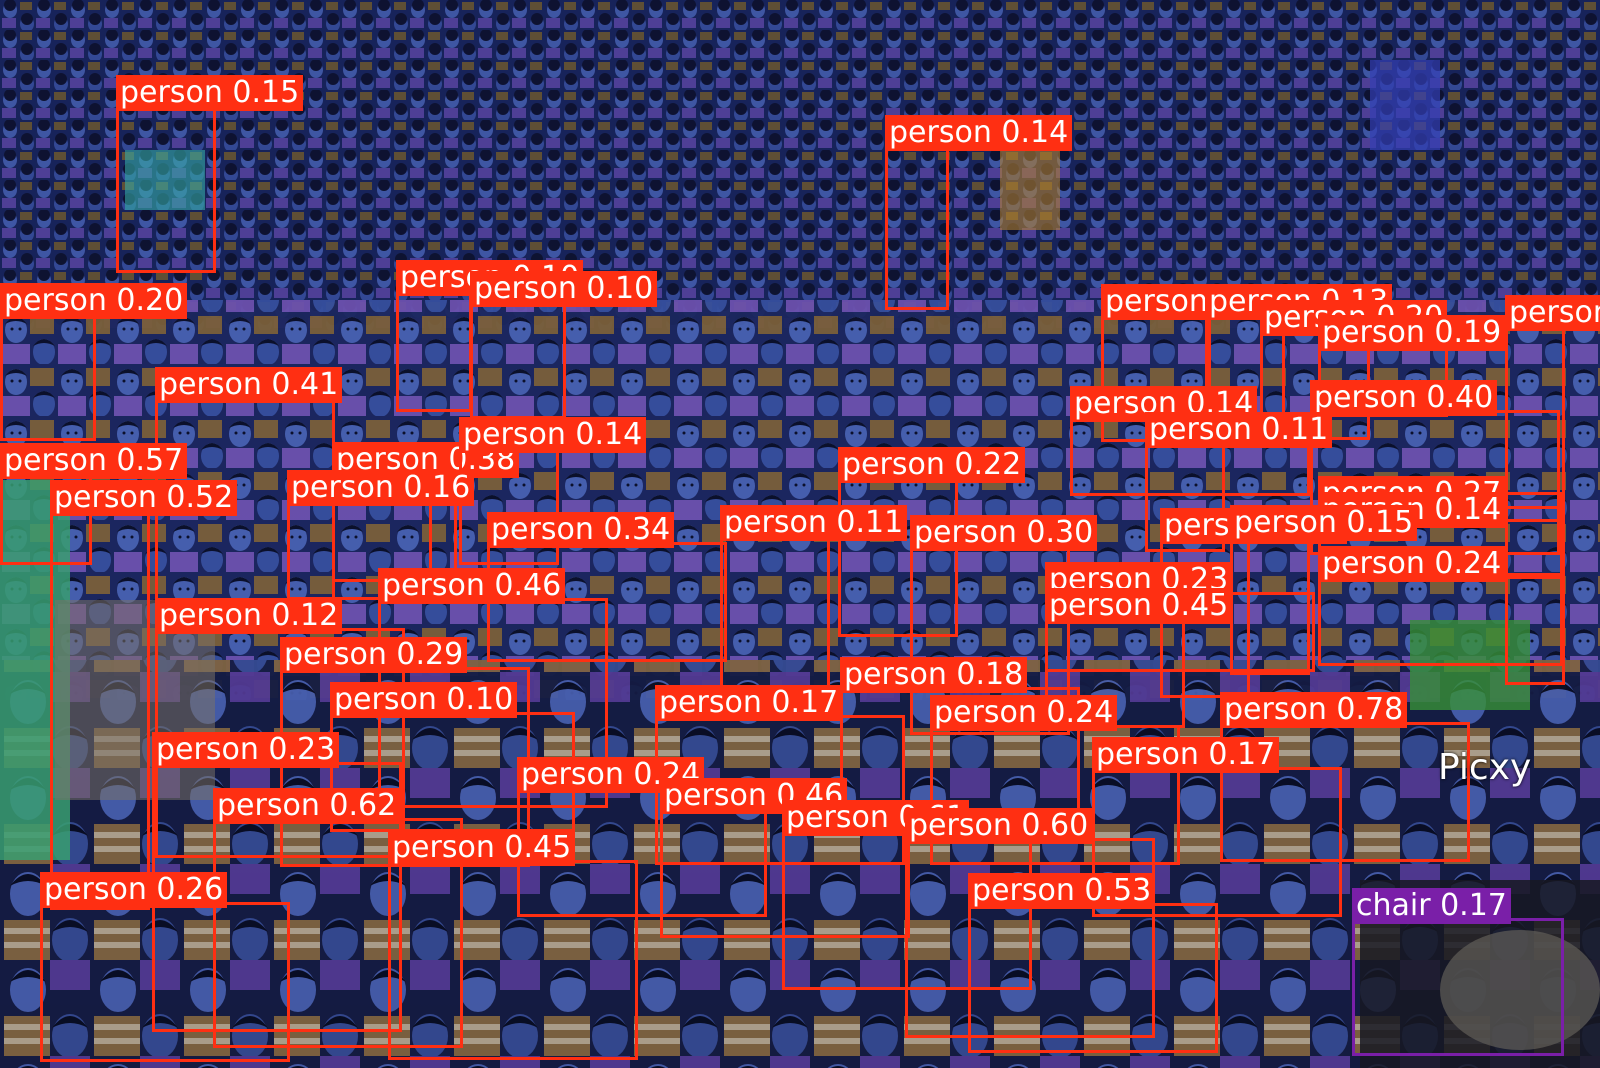 This screenshot has width=1600, height=1068. Describe the element at coordinates (144, 498) in the screenshot. I see `detection-label: person 0.52` at that location.